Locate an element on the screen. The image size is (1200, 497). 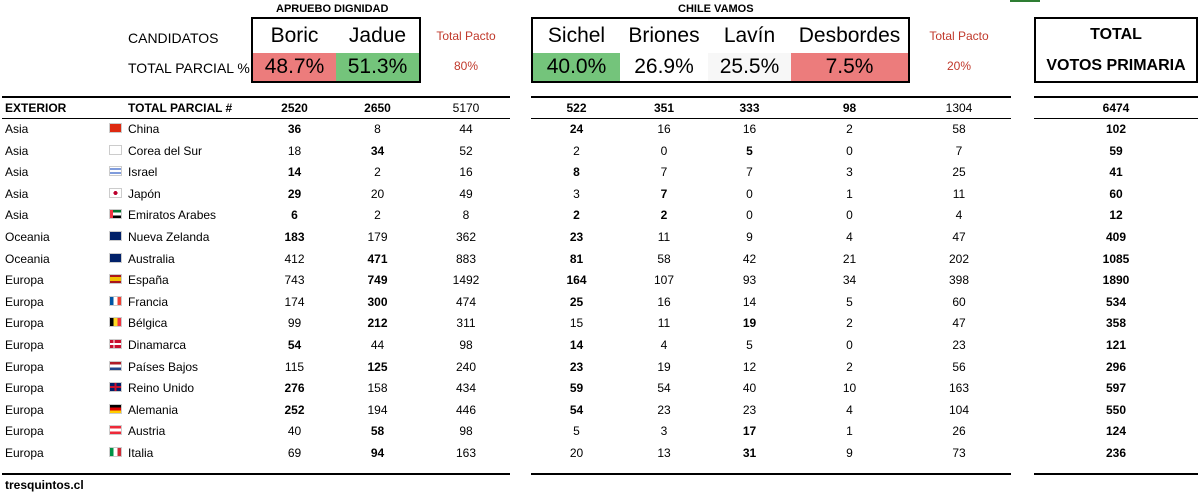
cell-pacto1: 1492 is located at coordinates (466, 280).